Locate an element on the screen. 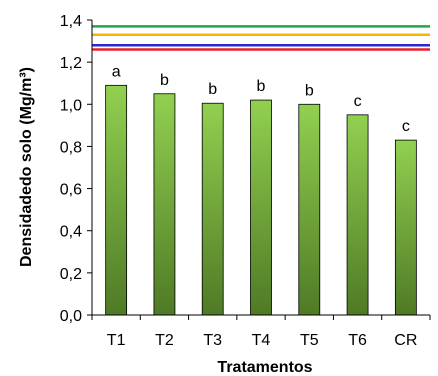  y-axis: 0,0 0,2 0,4 0,6 0,8 1,0 1,2 1,4 is located at coordinates (76, 169).